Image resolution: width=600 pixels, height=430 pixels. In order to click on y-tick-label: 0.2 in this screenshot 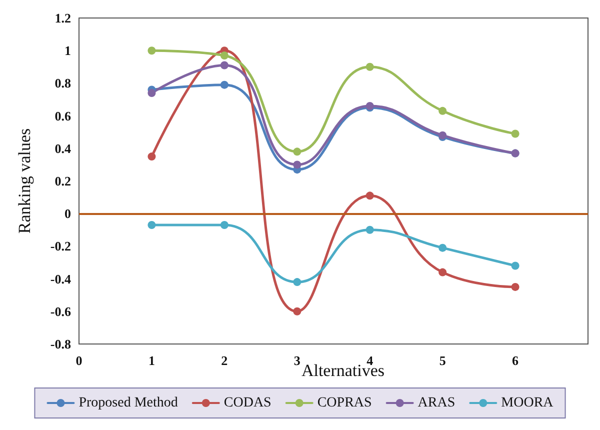, I will do `click(62, 181)`.